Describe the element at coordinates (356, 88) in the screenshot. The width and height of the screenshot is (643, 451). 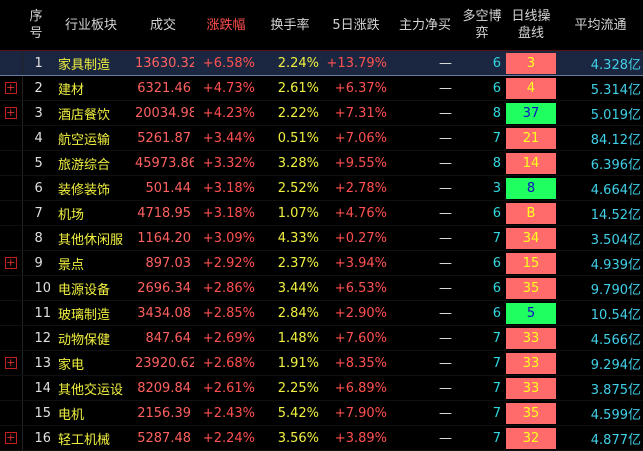
I see `cell: +6.37%` at that location.